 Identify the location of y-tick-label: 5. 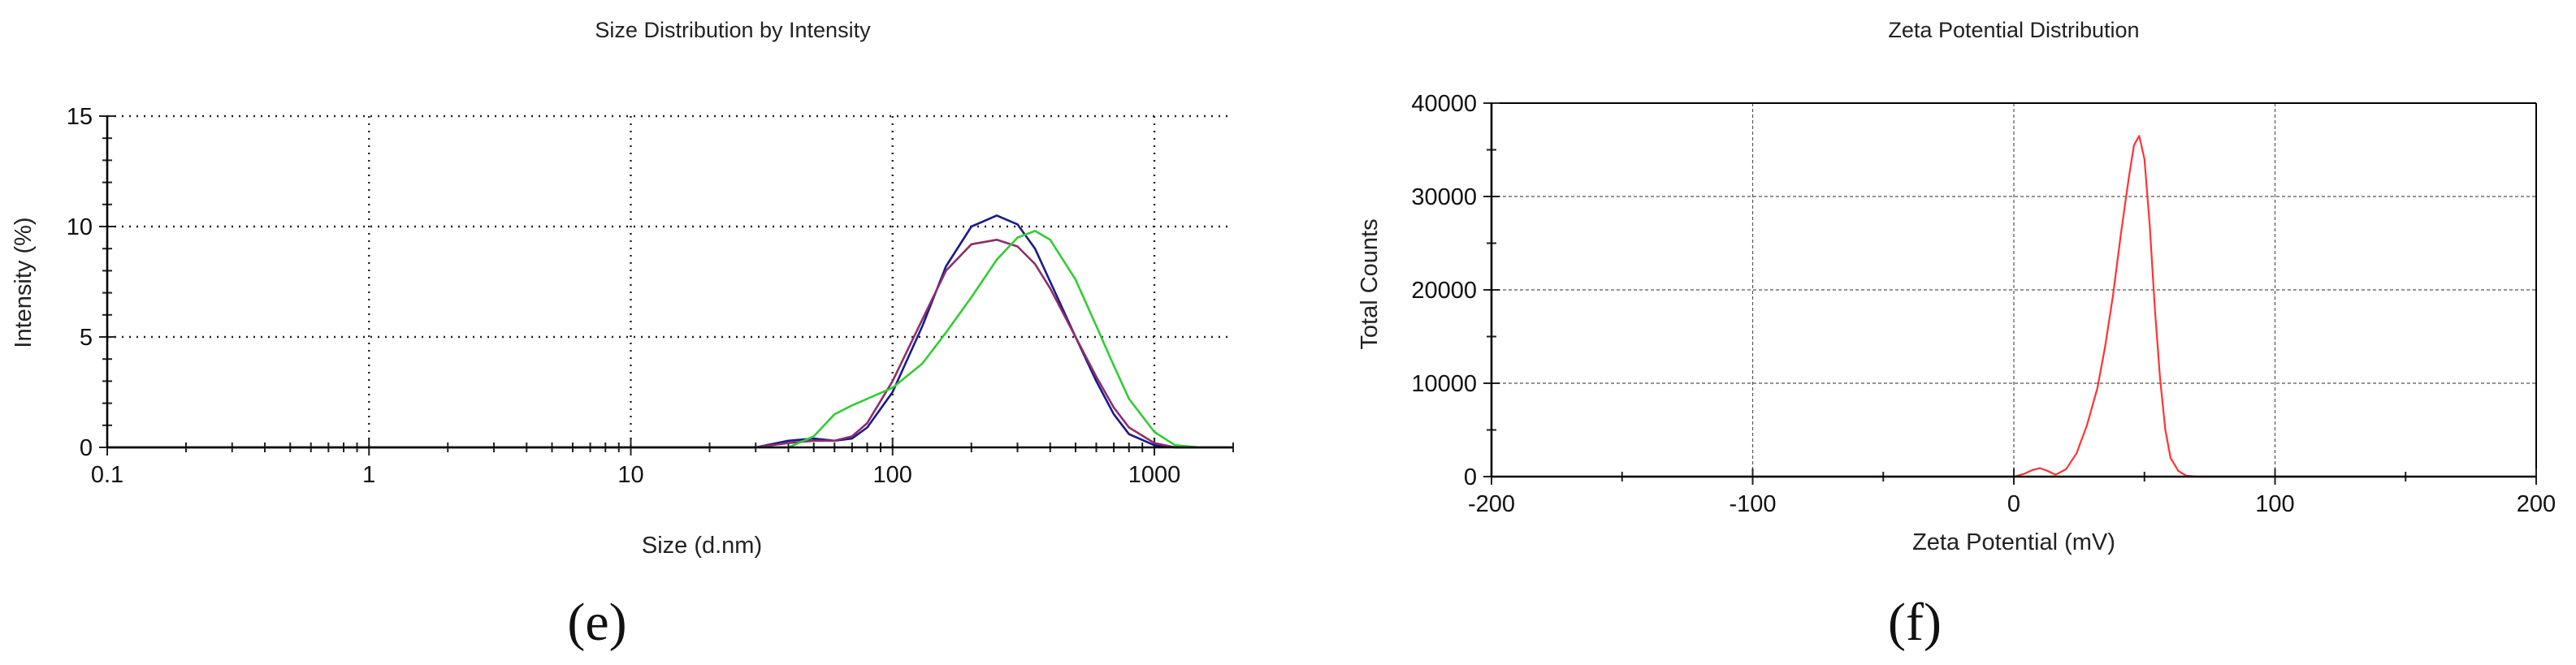
(86, 338).